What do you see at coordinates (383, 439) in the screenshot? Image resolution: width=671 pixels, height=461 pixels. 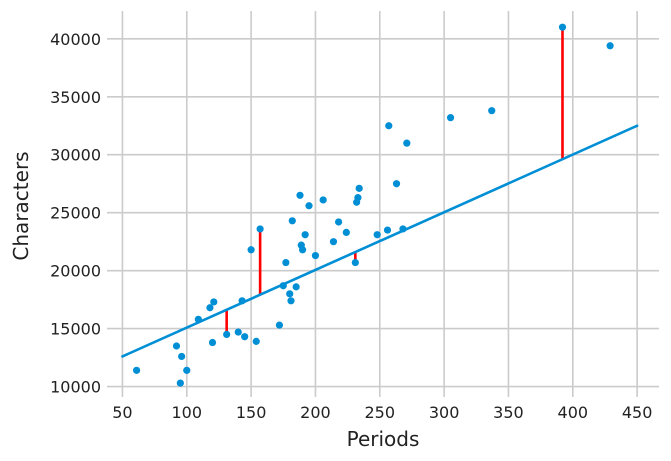 I see `x-axis-label: Periods` at bounding box center [383, 439].